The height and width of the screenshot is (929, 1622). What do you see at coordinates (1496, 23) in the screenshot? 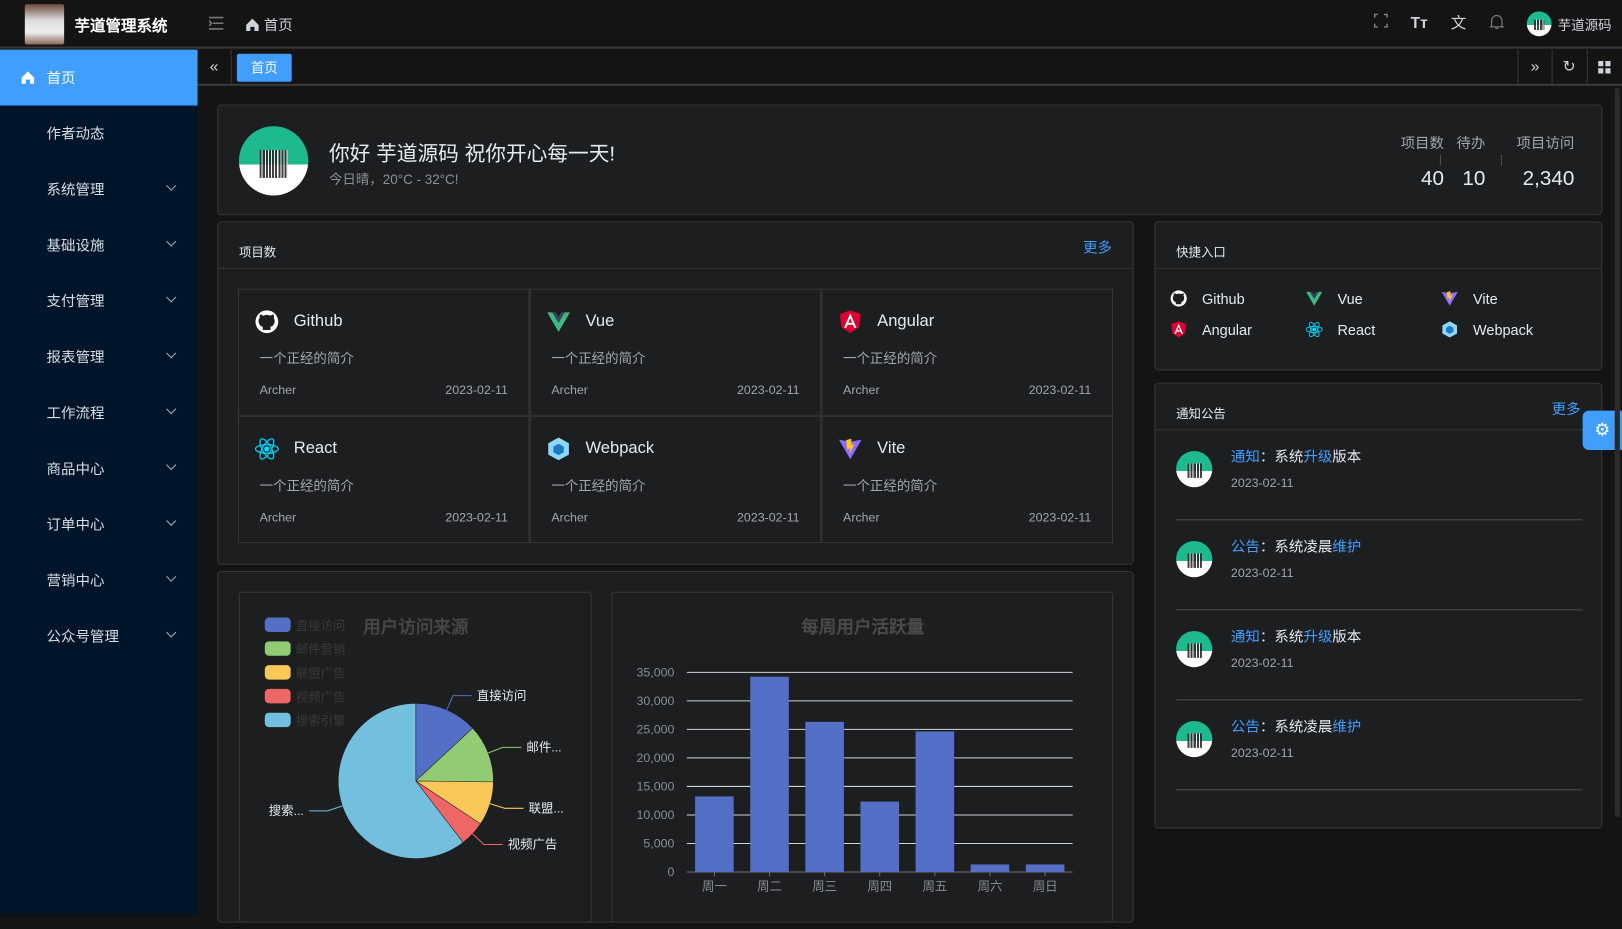
I see `bell-icon` at bounding box center [1496, 23].